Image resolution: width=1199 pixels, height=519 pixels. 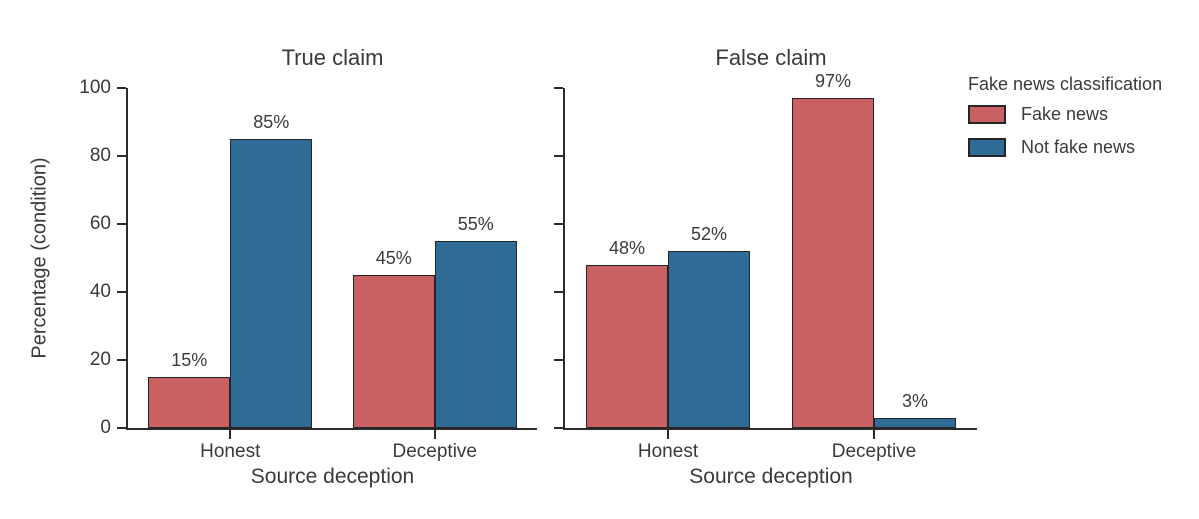 What do you see at coordinates (833, 81) in the screenshot?
I see `bar-value-label: 97%` at bounding box center [833, 81].